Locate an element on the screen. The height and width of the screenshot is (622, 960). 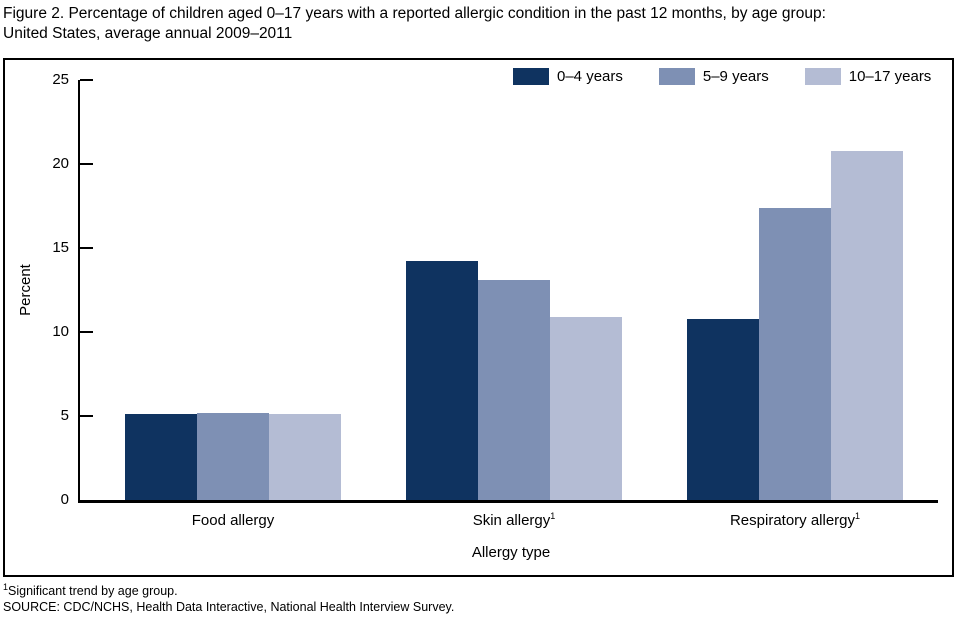
footnote-superscript: 1 is located at coordinates (6, 586).